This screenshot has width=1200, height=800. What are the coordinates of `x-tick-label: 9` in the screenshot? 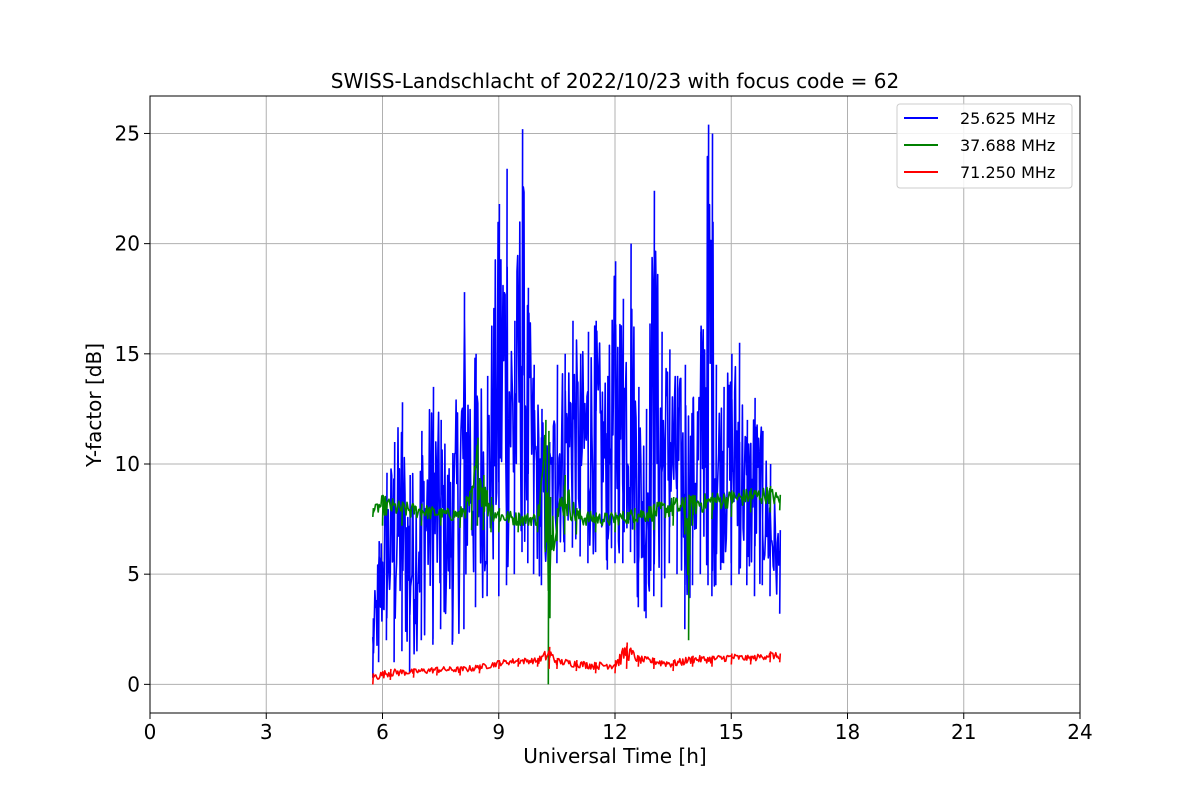 It's located at (498, 732).